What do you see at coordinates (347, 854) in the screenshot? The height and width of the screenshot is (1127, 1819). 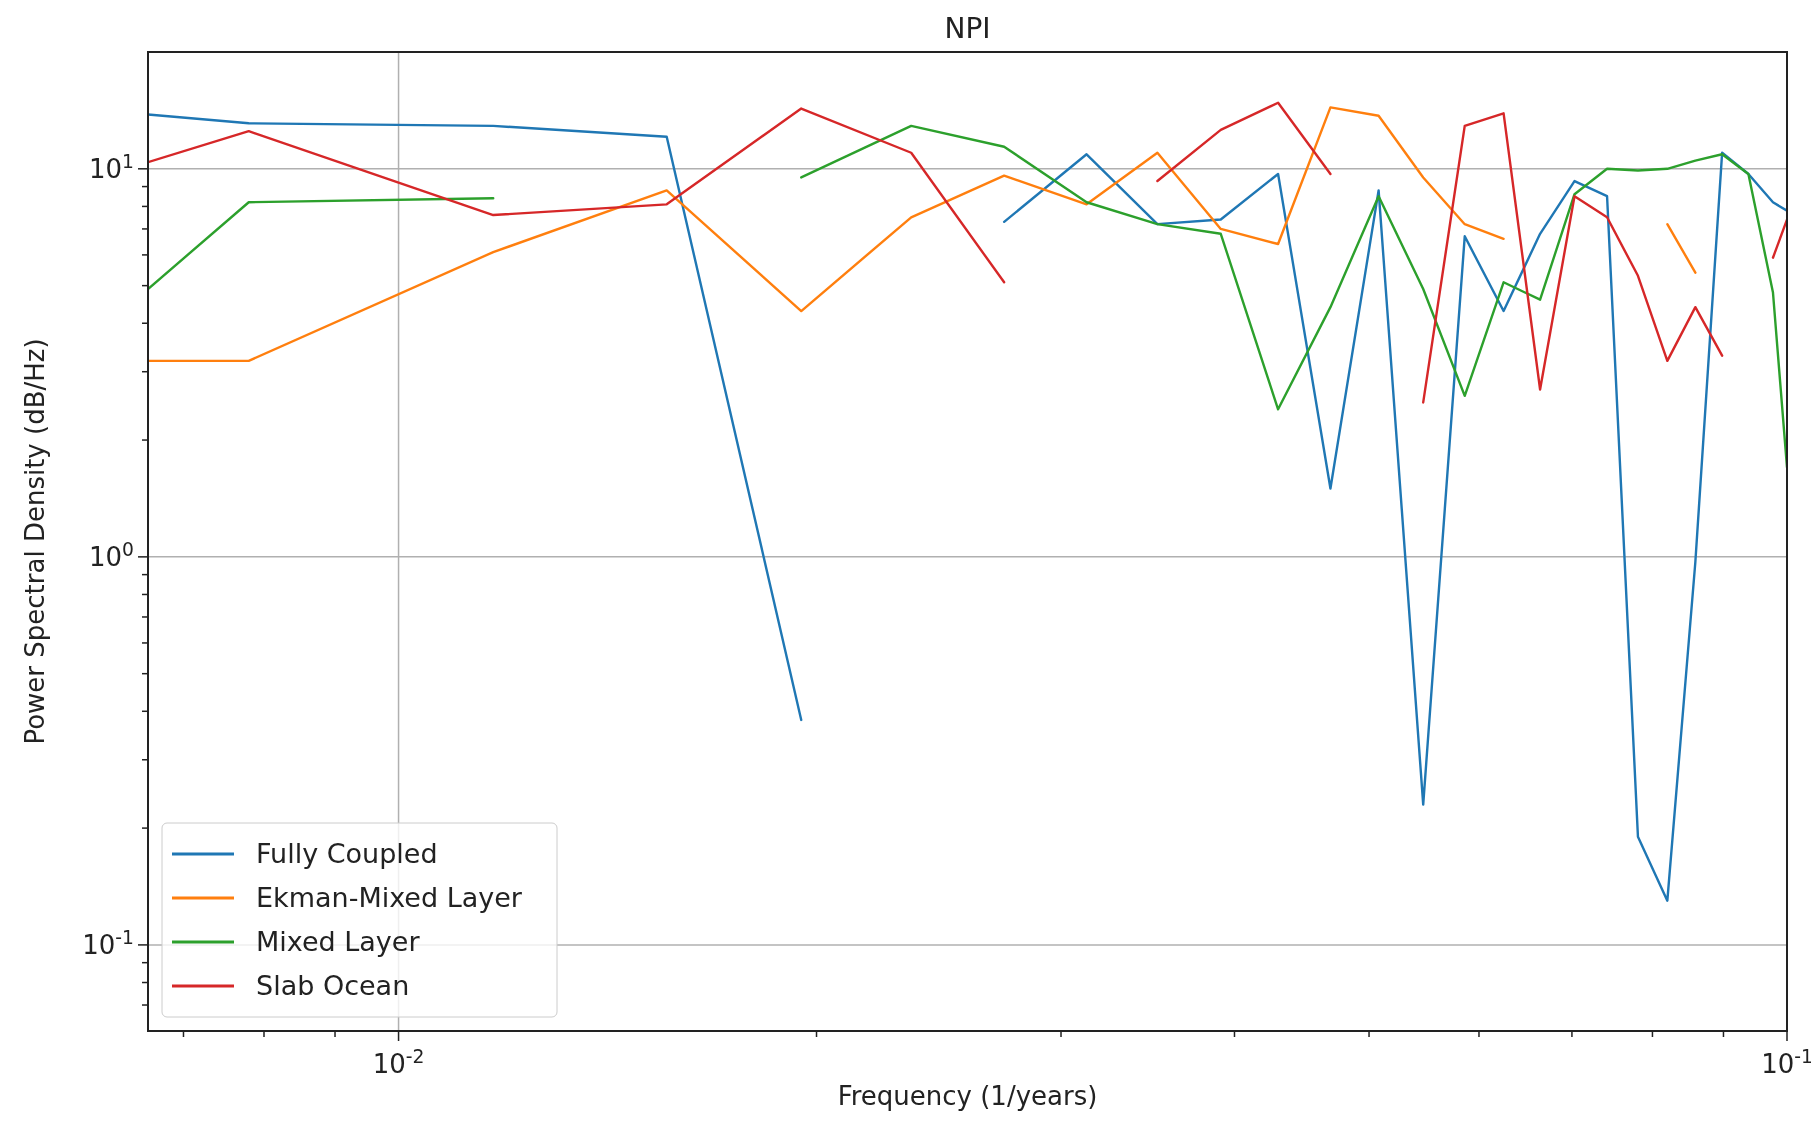 I see `legend-label: Fully Coupled` at bounding box center [347, 854].